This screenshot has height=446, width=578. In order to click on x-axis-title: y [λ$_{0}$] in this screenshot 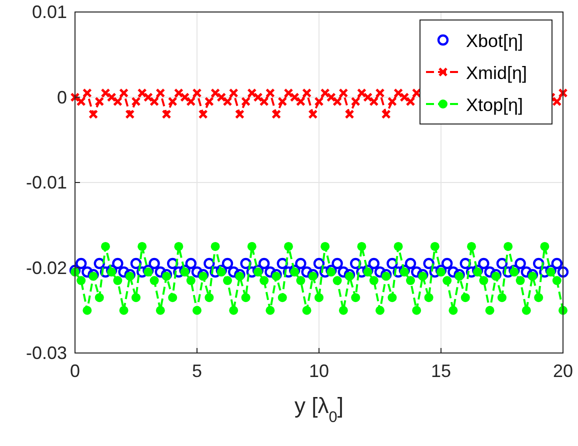, I will do `click(319, 409)`.